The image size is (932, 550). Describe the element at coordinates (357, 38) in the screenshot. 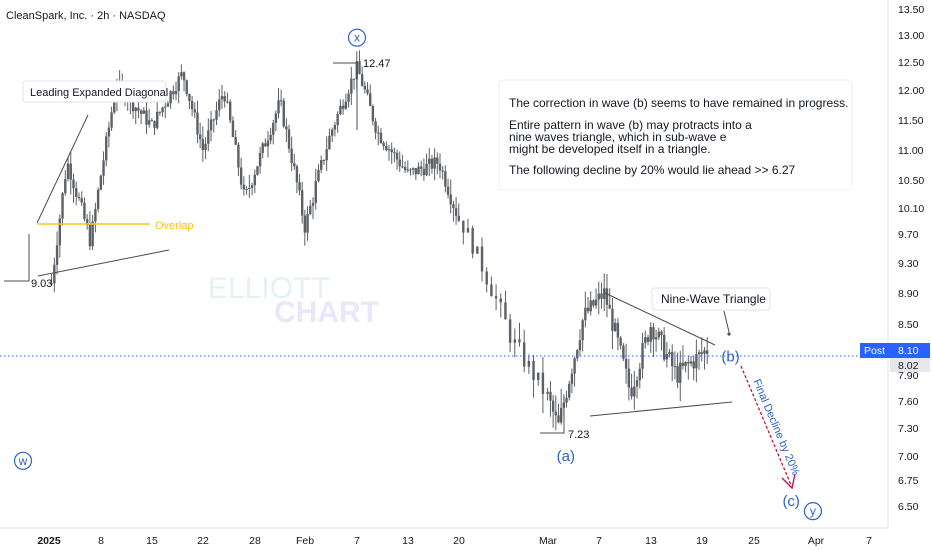

I see `wave-label-x: x` at that location.